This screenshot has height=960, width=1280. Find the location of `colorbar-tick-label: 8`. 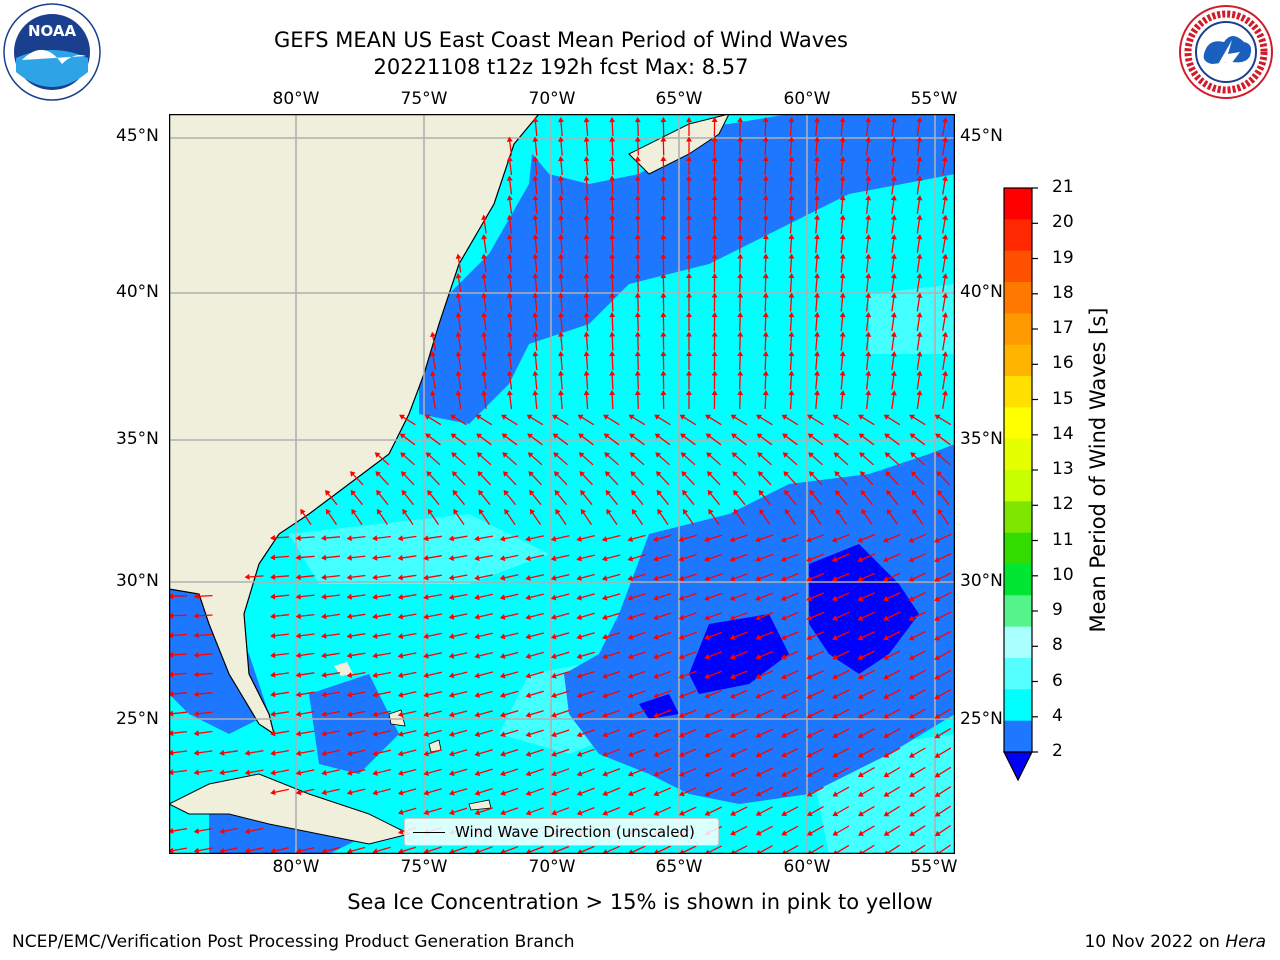

colorbar-tick-label: 8 is located at coordinates (1057, 645).